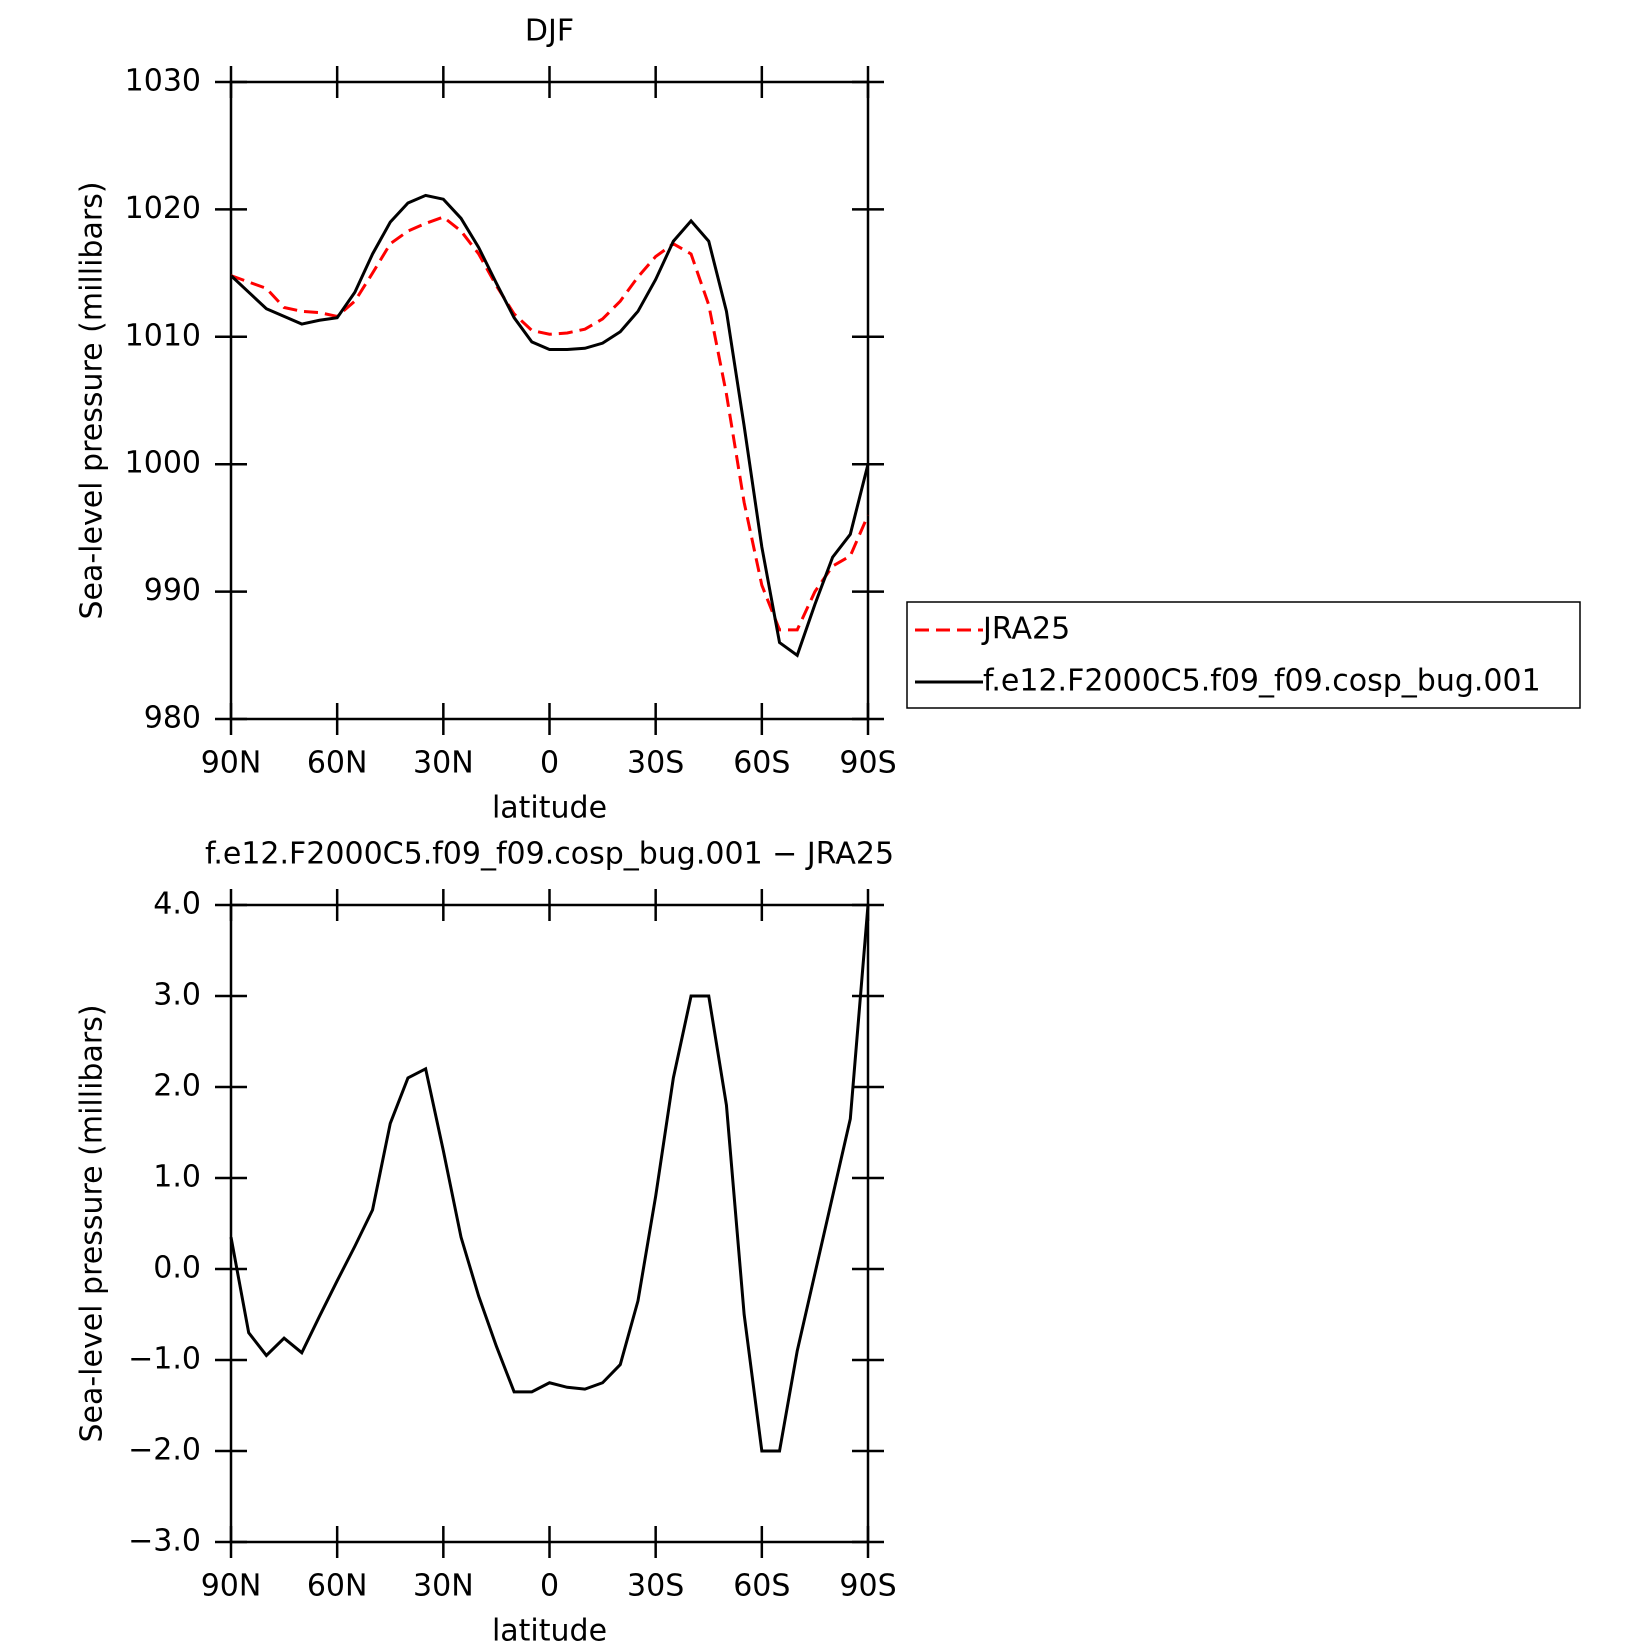 The height and width of the screenshot is (1647, 1647). I want to click on y-tick-label: 1020, so click(163, 208).